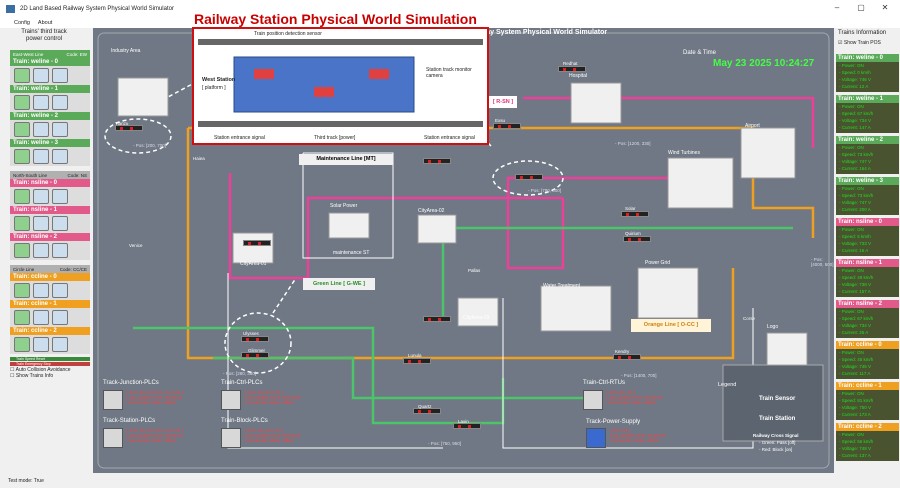 The width and height of the screenshot is (900, 488). Describe the element at coordinates (593, 400) in the screenshot. I see `rtu-icon` at that location.